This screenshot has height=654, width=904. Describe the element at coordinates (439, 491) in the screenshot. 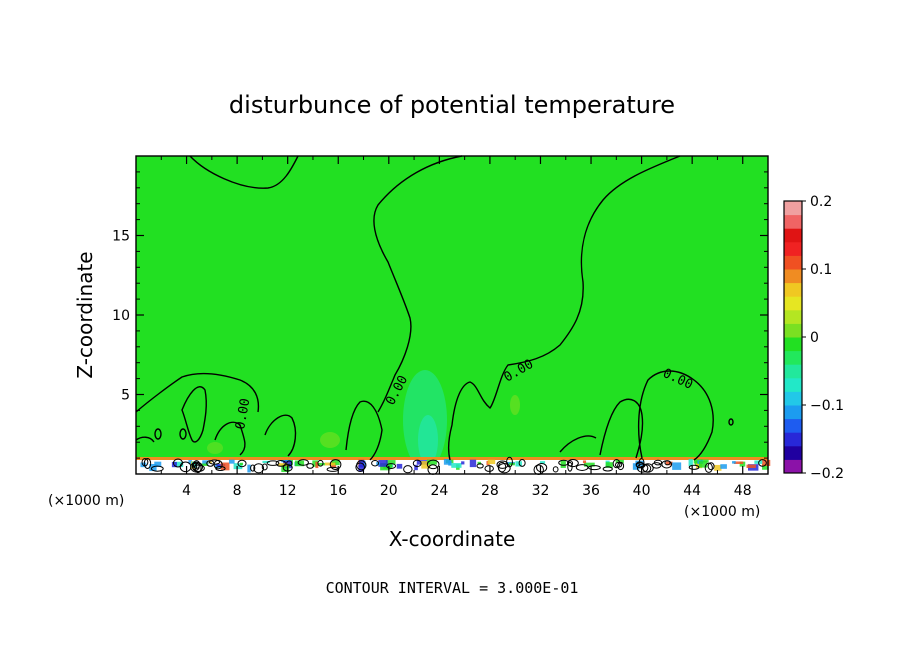

I see `x-tick-label: 24` at that location.